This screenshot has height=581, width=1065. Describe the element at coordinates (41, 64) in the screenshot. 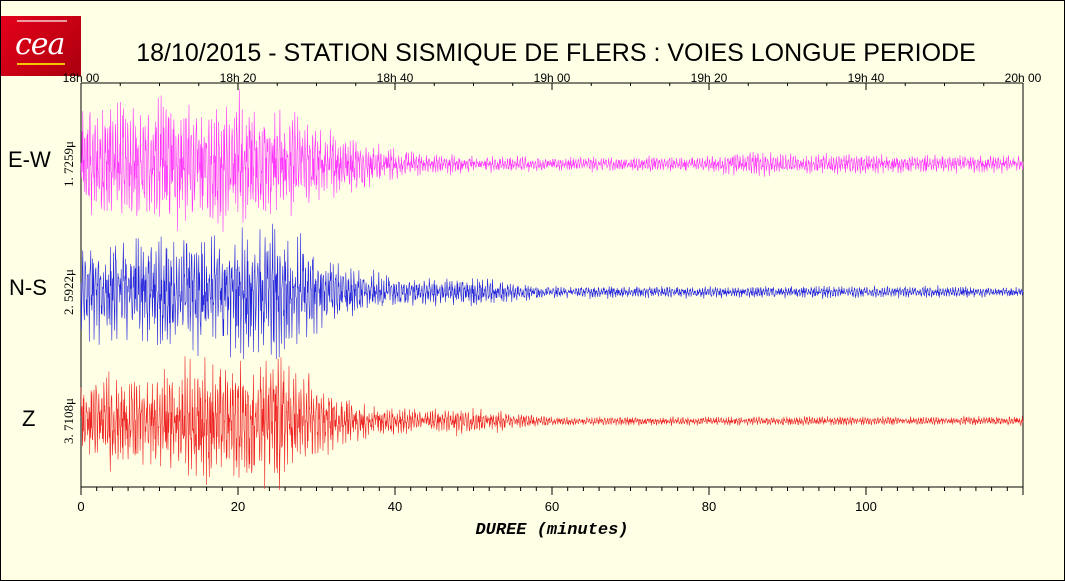

I see `logo-yellow-bar` at that location.